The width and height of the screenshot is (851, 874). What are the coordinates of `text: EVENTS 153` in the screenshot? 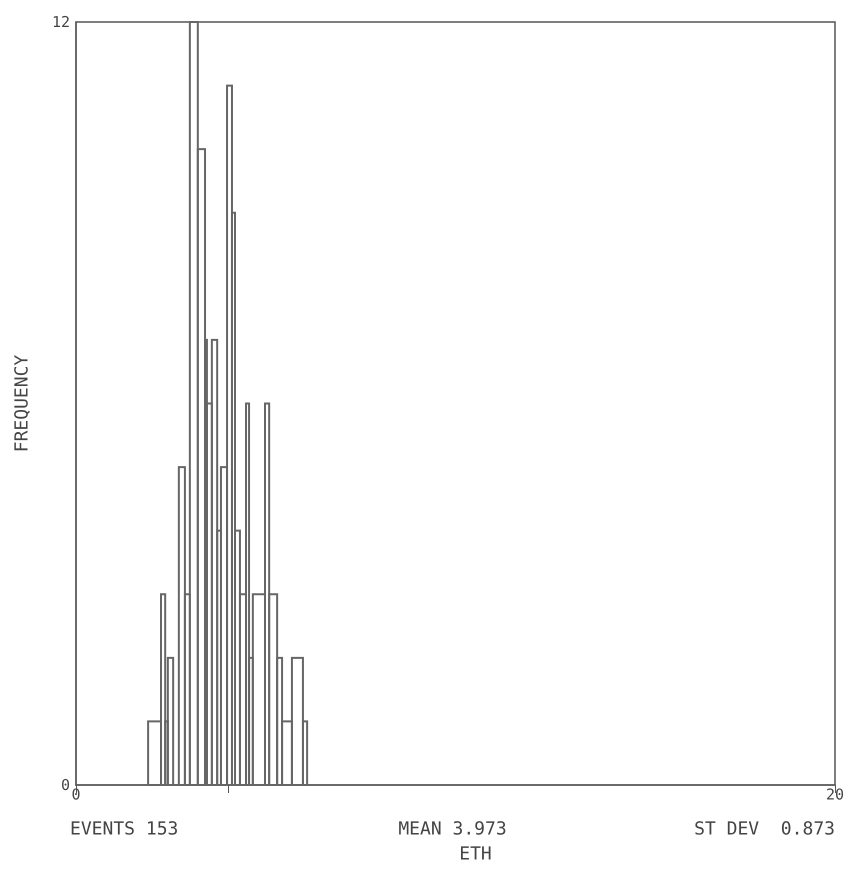 It's located at (124, 829).